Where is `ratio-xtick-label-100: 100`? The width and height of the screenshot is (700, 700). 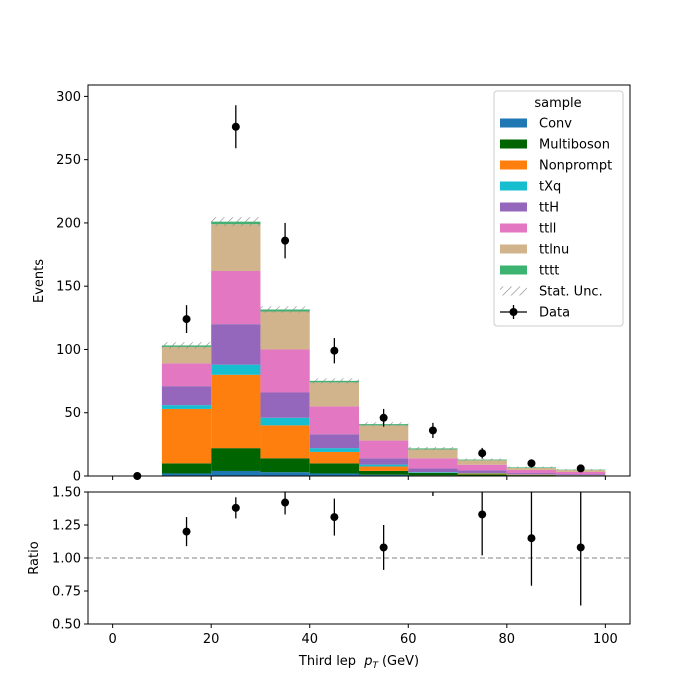 ratio-xtick-label-100: 100 is located at coordinates (605, 639).